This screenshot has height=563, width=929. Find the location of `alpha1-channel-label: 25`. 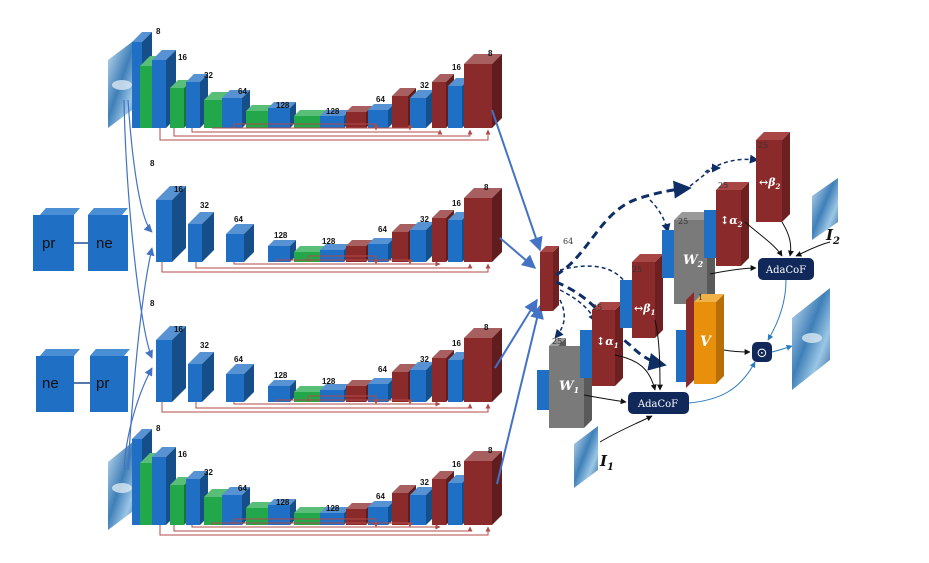

alpha1-channel-label: 25 is located at coordinates (597, 307).